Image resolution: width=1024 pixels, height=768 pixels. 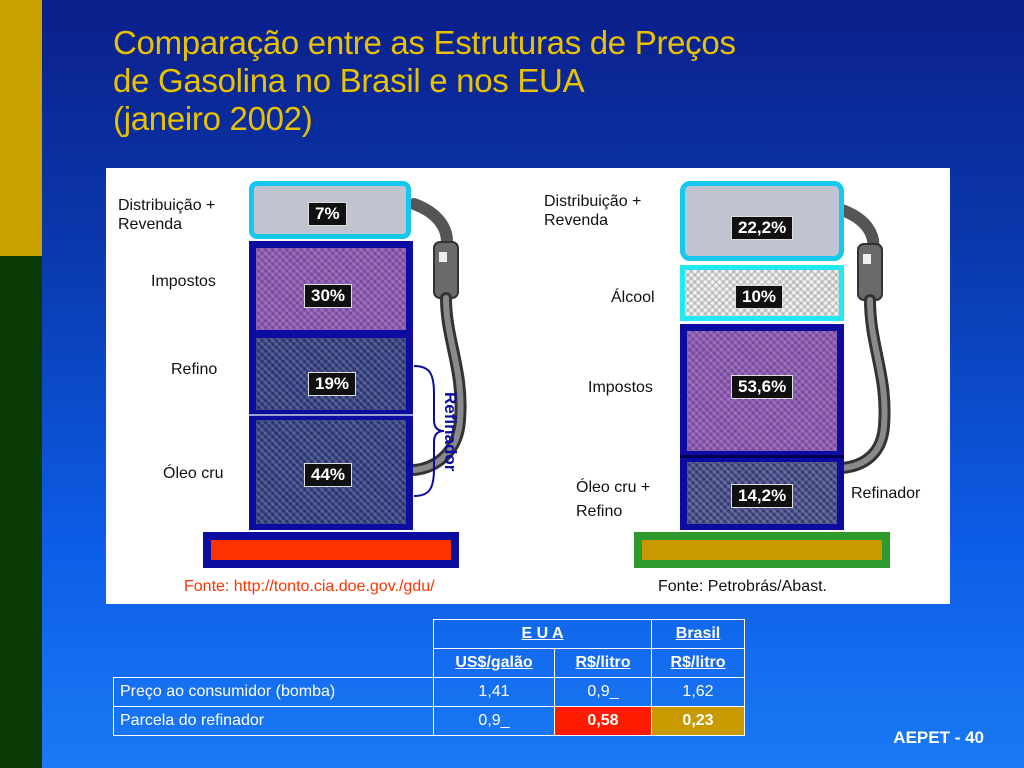 I want to click on brazil-label-refiner: Refinador, so click(x=886, y=493).